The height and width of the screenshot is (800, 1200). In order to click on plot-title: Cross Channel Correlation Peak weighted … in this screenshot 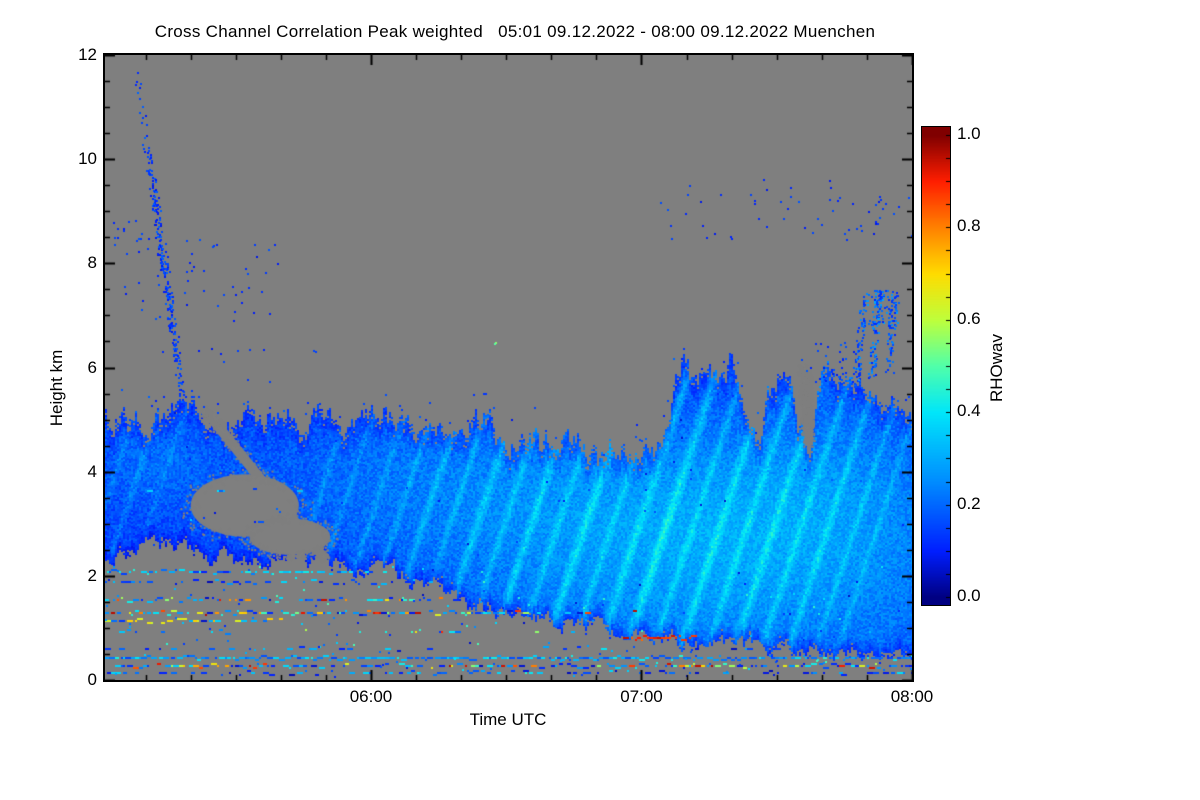, I will do `click(515, 31)`.